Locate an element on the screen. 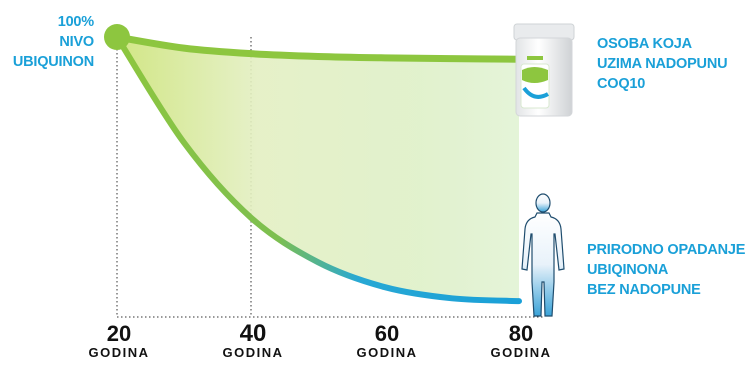 This screenshot has width=745, height=370. start-label-line: 100% is located at coordinates (75, 22).